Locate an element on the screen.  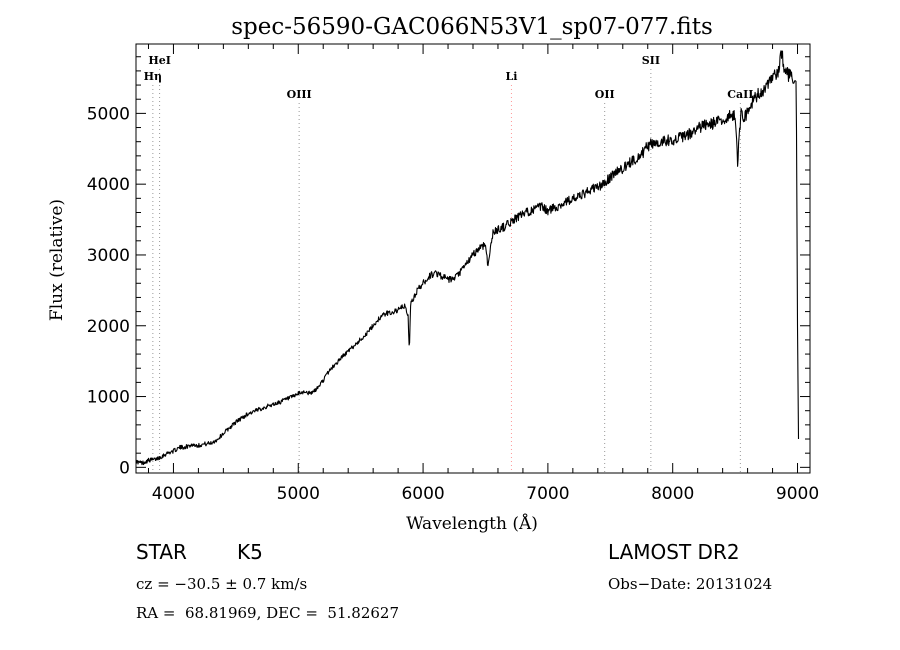
object-subclass: K5 is located at coordinates (250, 552).